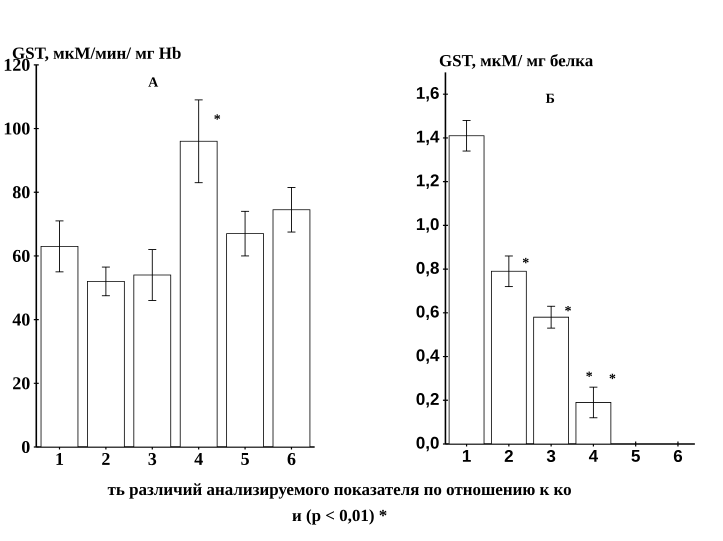 This screenshot has width=723, height=541. Describe the element at coordinates (550, 99) in the screenshot. I see `text: Б` at that location.